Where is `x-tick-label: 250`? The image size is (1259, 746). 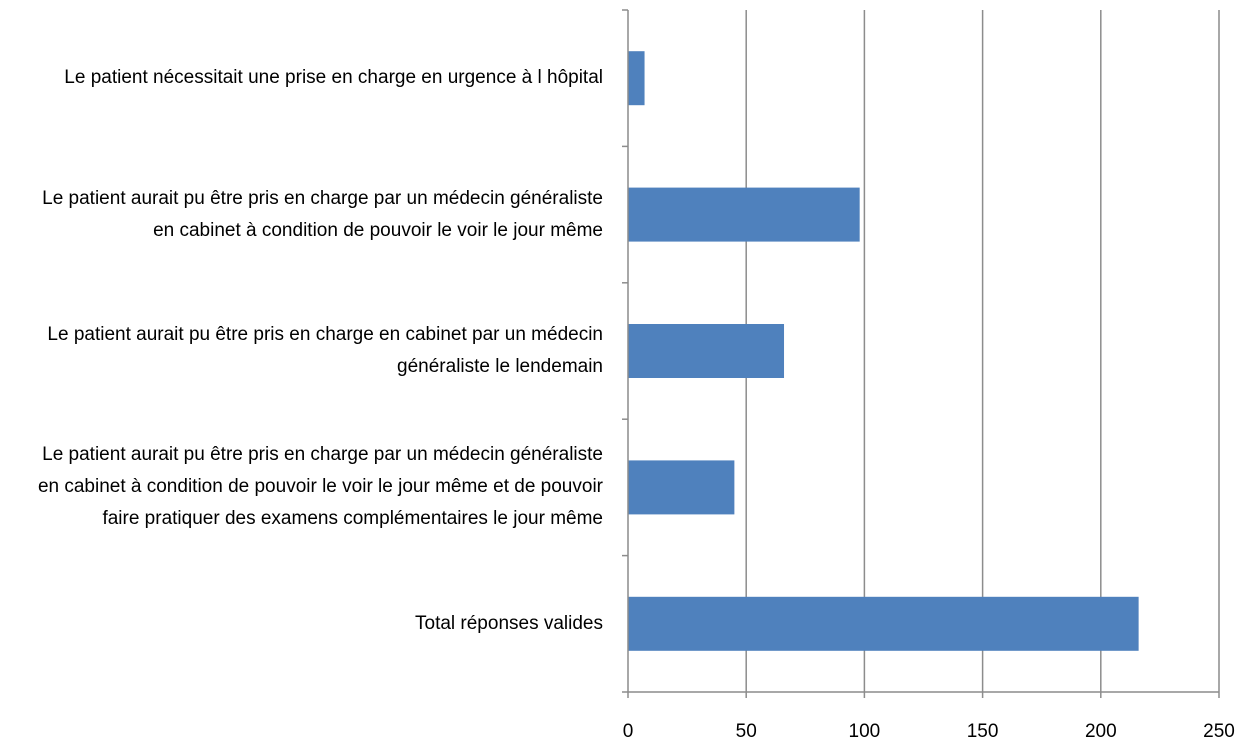
x-tick-label: 250 is located at coordinates (1219, 731).